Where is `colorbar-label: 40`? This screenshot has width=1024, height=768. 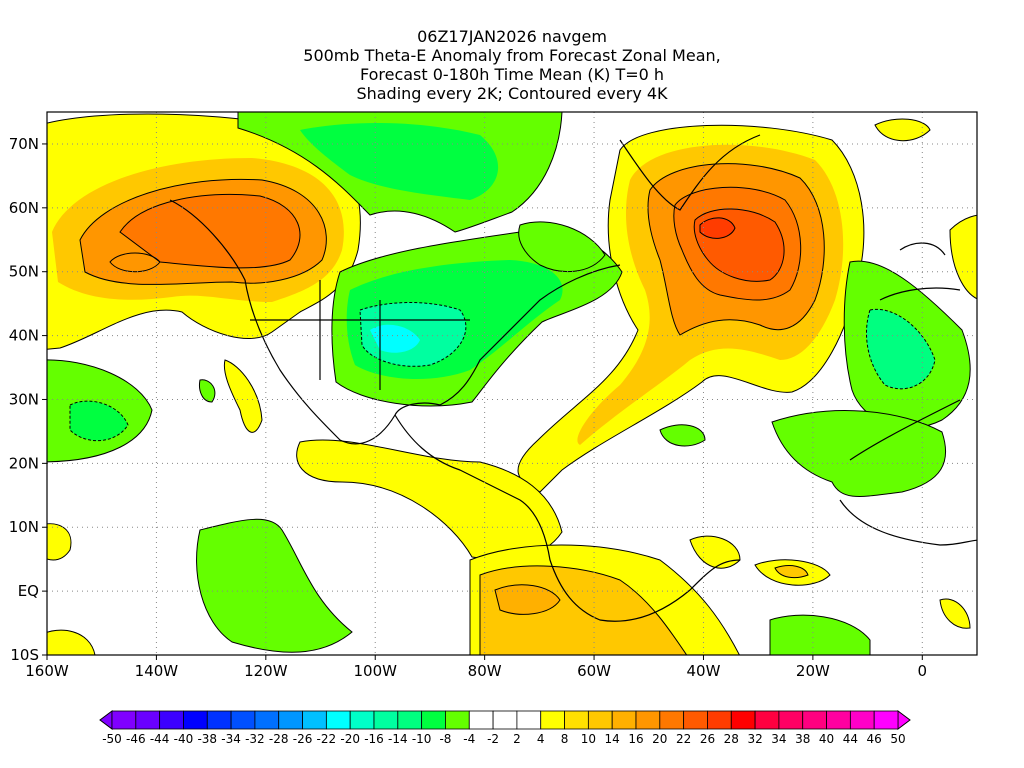
colorbar-label: 40 is located at coordinates (826, 739).